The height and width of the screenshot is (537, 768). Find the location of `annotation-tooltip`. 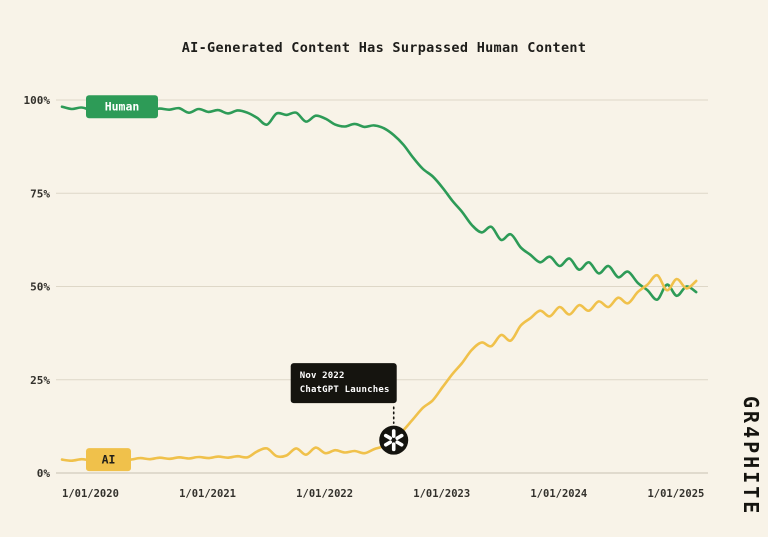

annotation-tooltip is located at coordinates (343, 383).